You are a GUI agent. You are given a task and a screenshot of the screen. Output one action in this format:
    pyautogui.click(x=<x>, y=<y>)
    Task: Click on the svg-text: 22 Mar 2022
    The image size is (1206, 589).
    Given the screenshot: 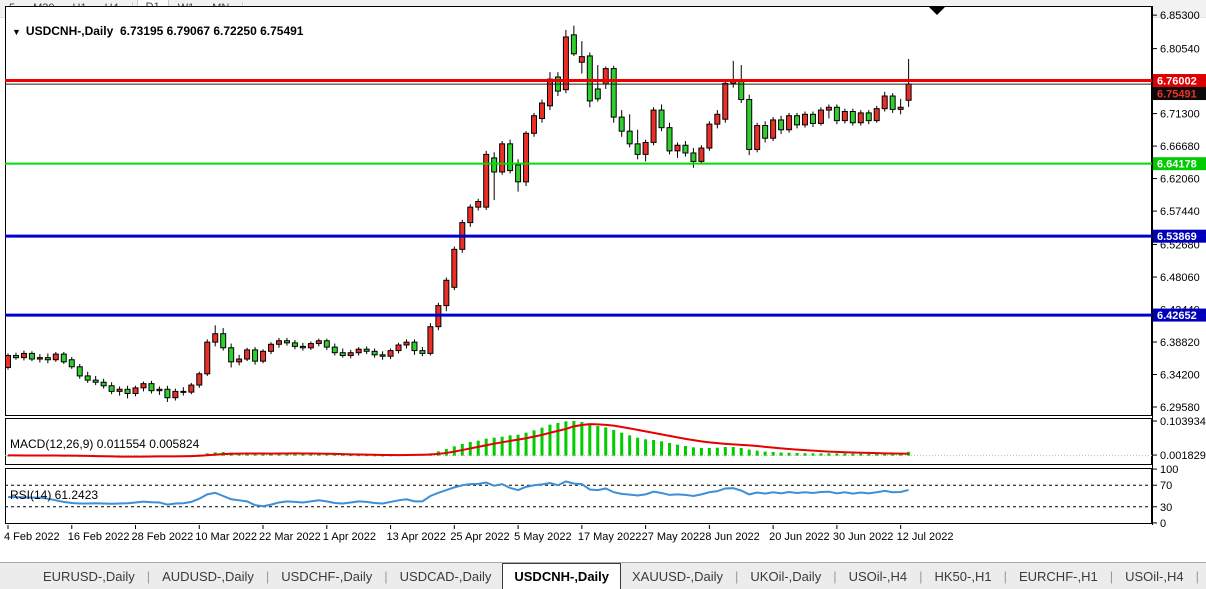 What is the action you would take?
    pyautogui.click(x=290, y=537)
    